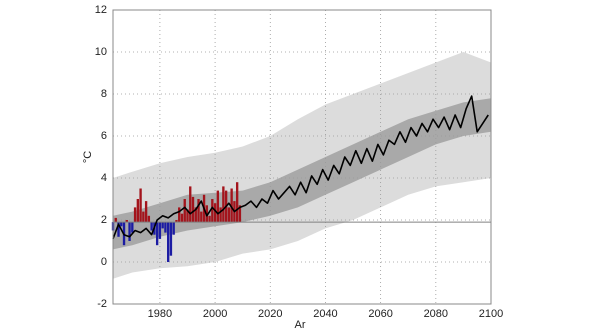 The width and height of the screenshot is (591, 333). What do you see at coordinates (102, 304) in the screenshot?
I see `y-tick-label: -2` at bounding box center [102, 304].